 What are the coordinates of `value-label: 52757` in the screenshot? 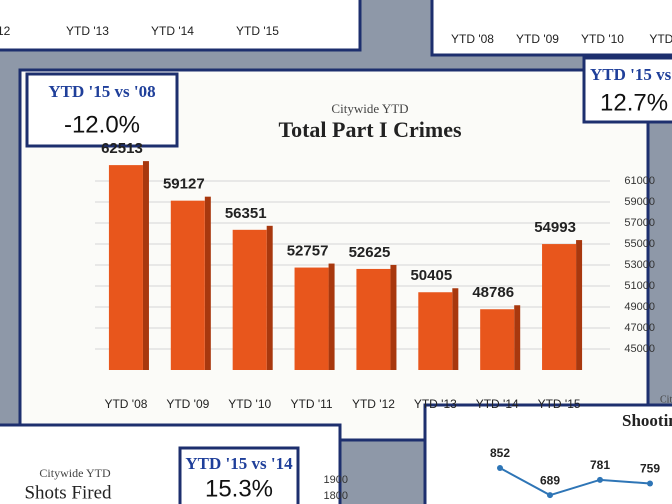 It's located at (308, 251).